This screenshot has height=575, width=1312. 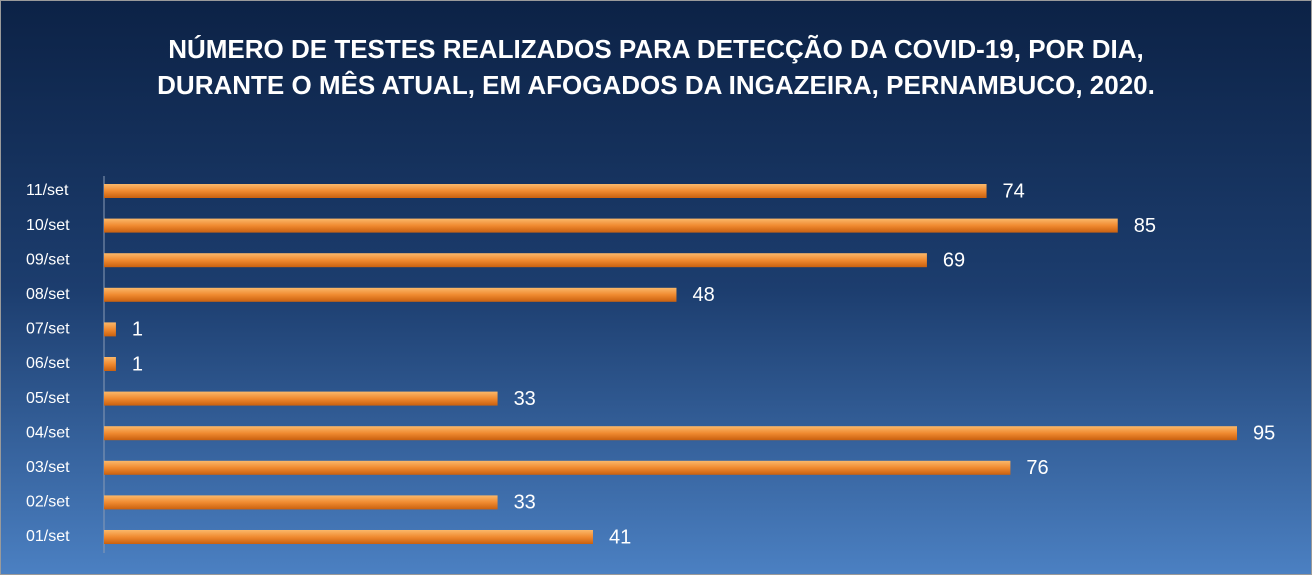 What do you see at coordinates (48, 363) in the screenshot?
I see `y-tick-label: 06/set` at bounding box center [48, 363].